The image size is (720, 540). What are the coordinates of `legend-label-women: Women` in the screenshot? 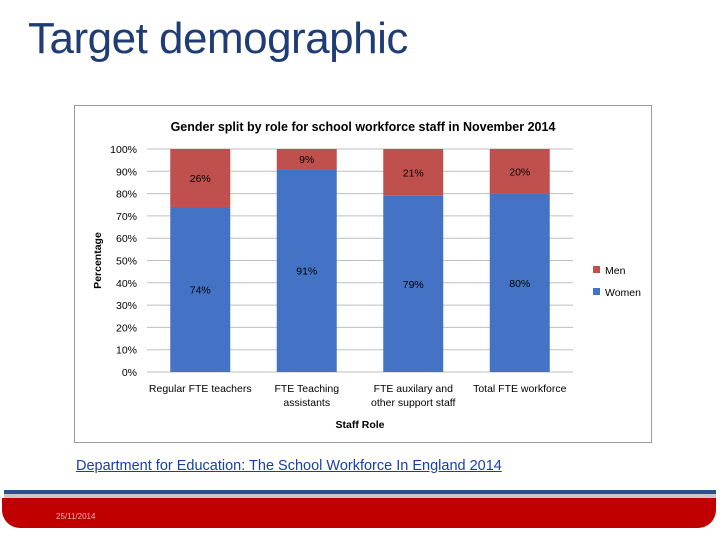 It's located at (623, 293).